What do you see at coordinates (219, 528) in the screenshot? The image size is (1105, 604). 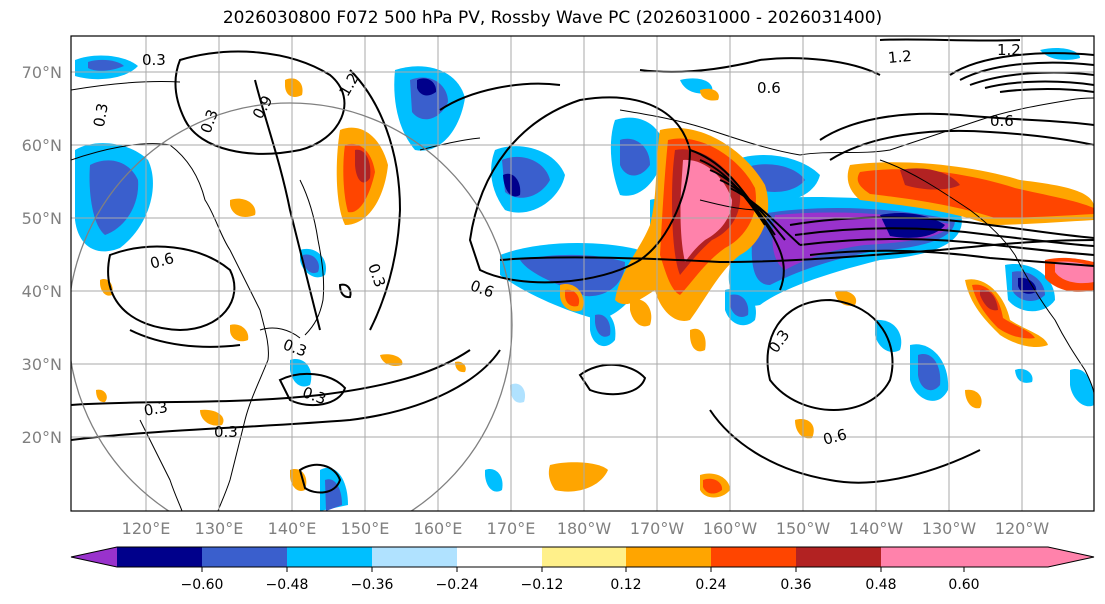 I see `lon-label: 130°E` at bounding box center [219, 528].